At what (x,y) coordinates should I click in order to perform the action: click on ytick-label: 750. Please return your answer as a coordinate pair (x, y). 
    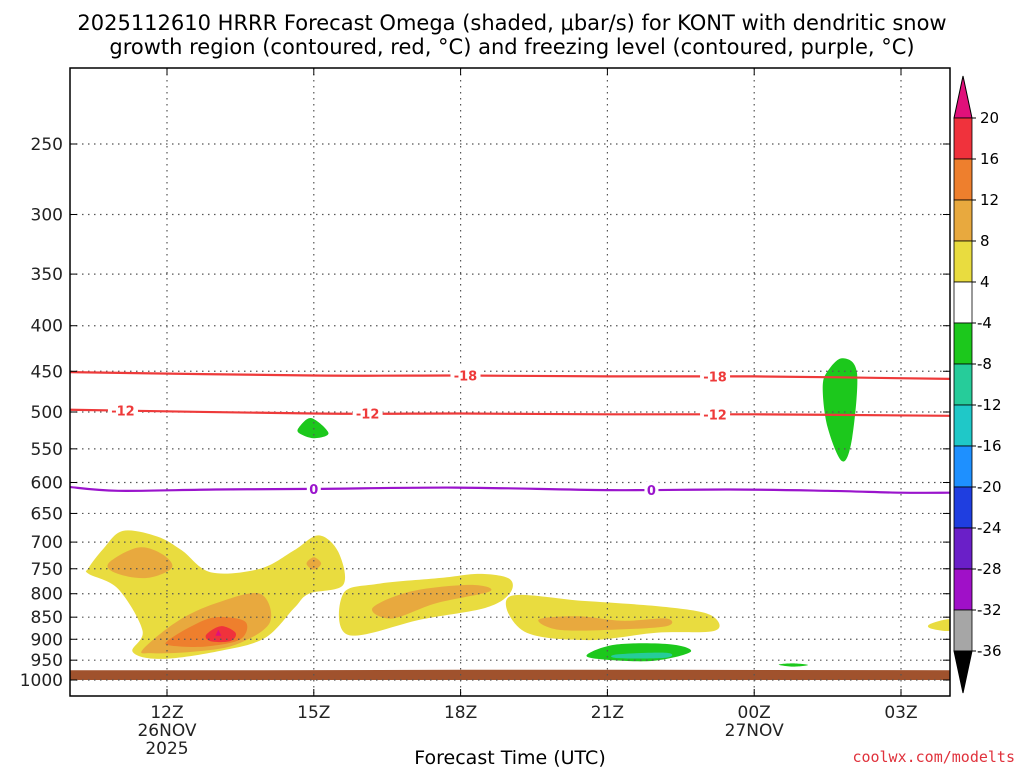
    Looking at the image, I should click on (47, 570).